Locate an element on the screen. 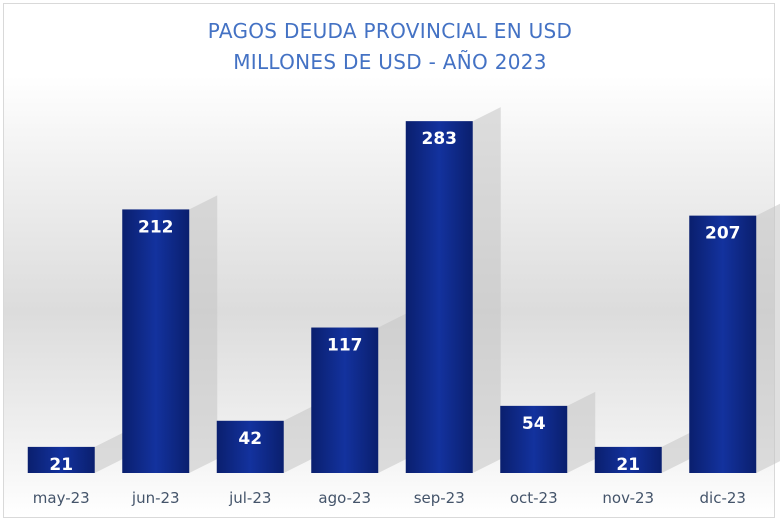 The height and width of the screenshot is (523, 780). x-tick-nov-23: nov-23 is located at coordinates (628, 498).